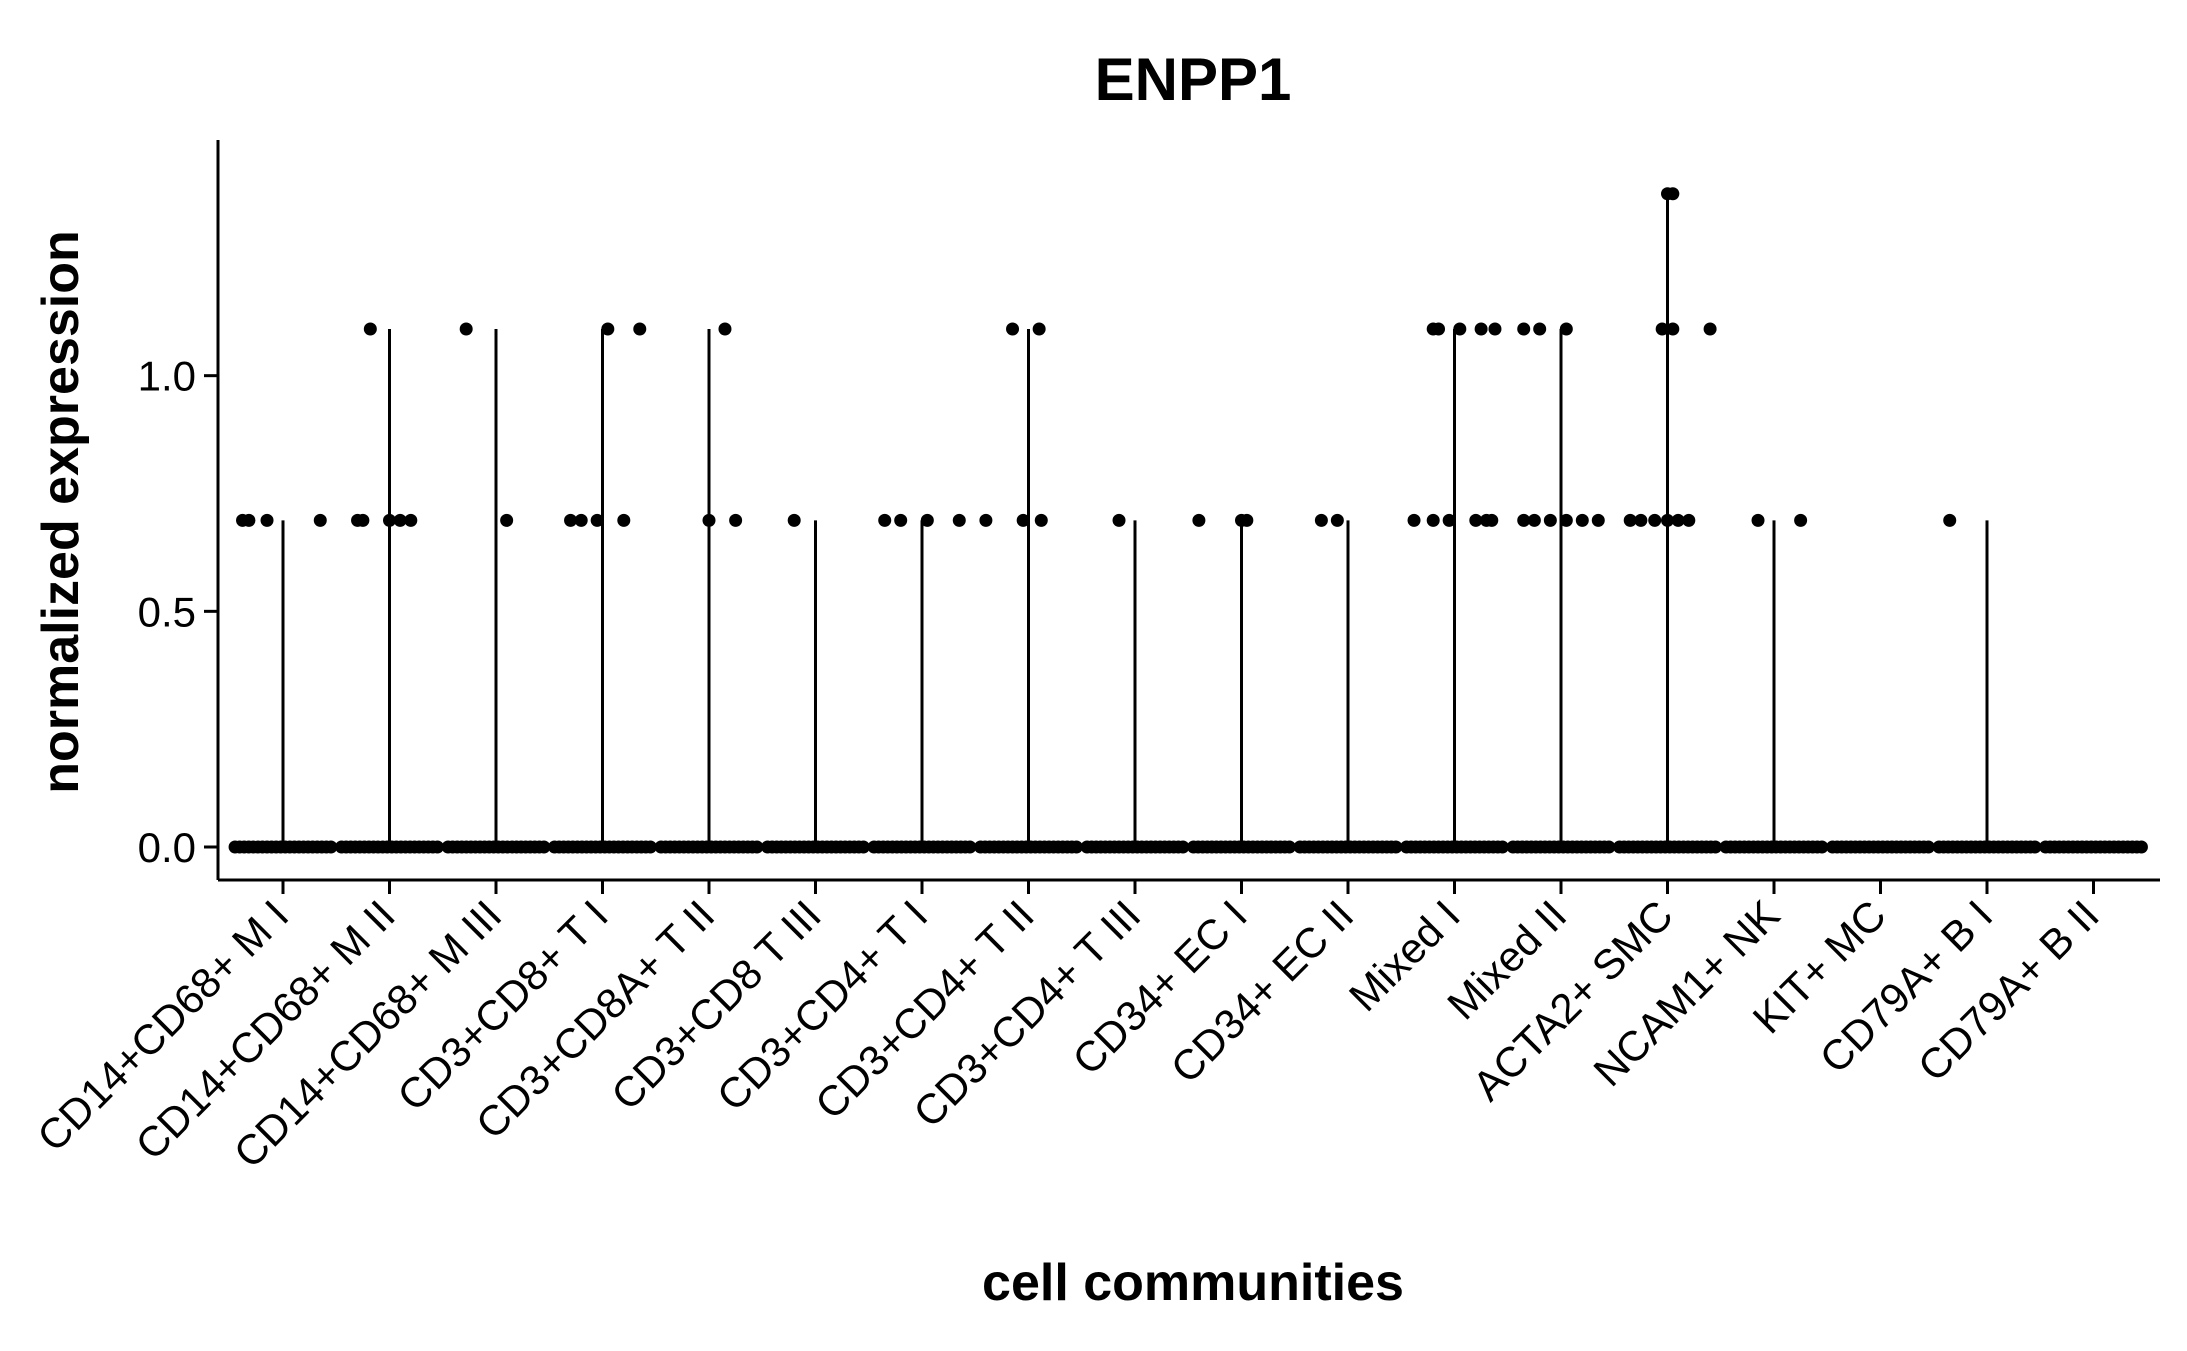  I want to click on y-tick-label: 1.0, so click(167, 376).